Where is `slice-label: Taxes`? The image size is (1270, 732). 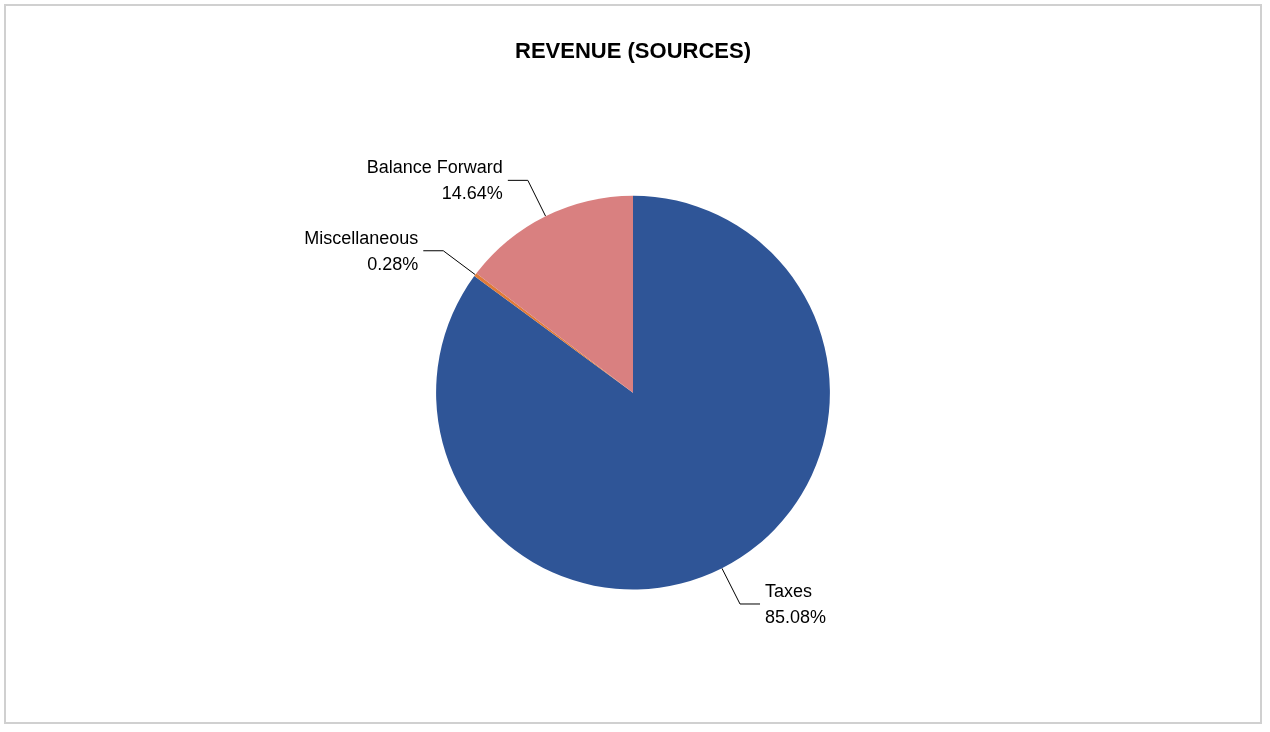
slice-label: Taxes is located at coordinates (789, 590).